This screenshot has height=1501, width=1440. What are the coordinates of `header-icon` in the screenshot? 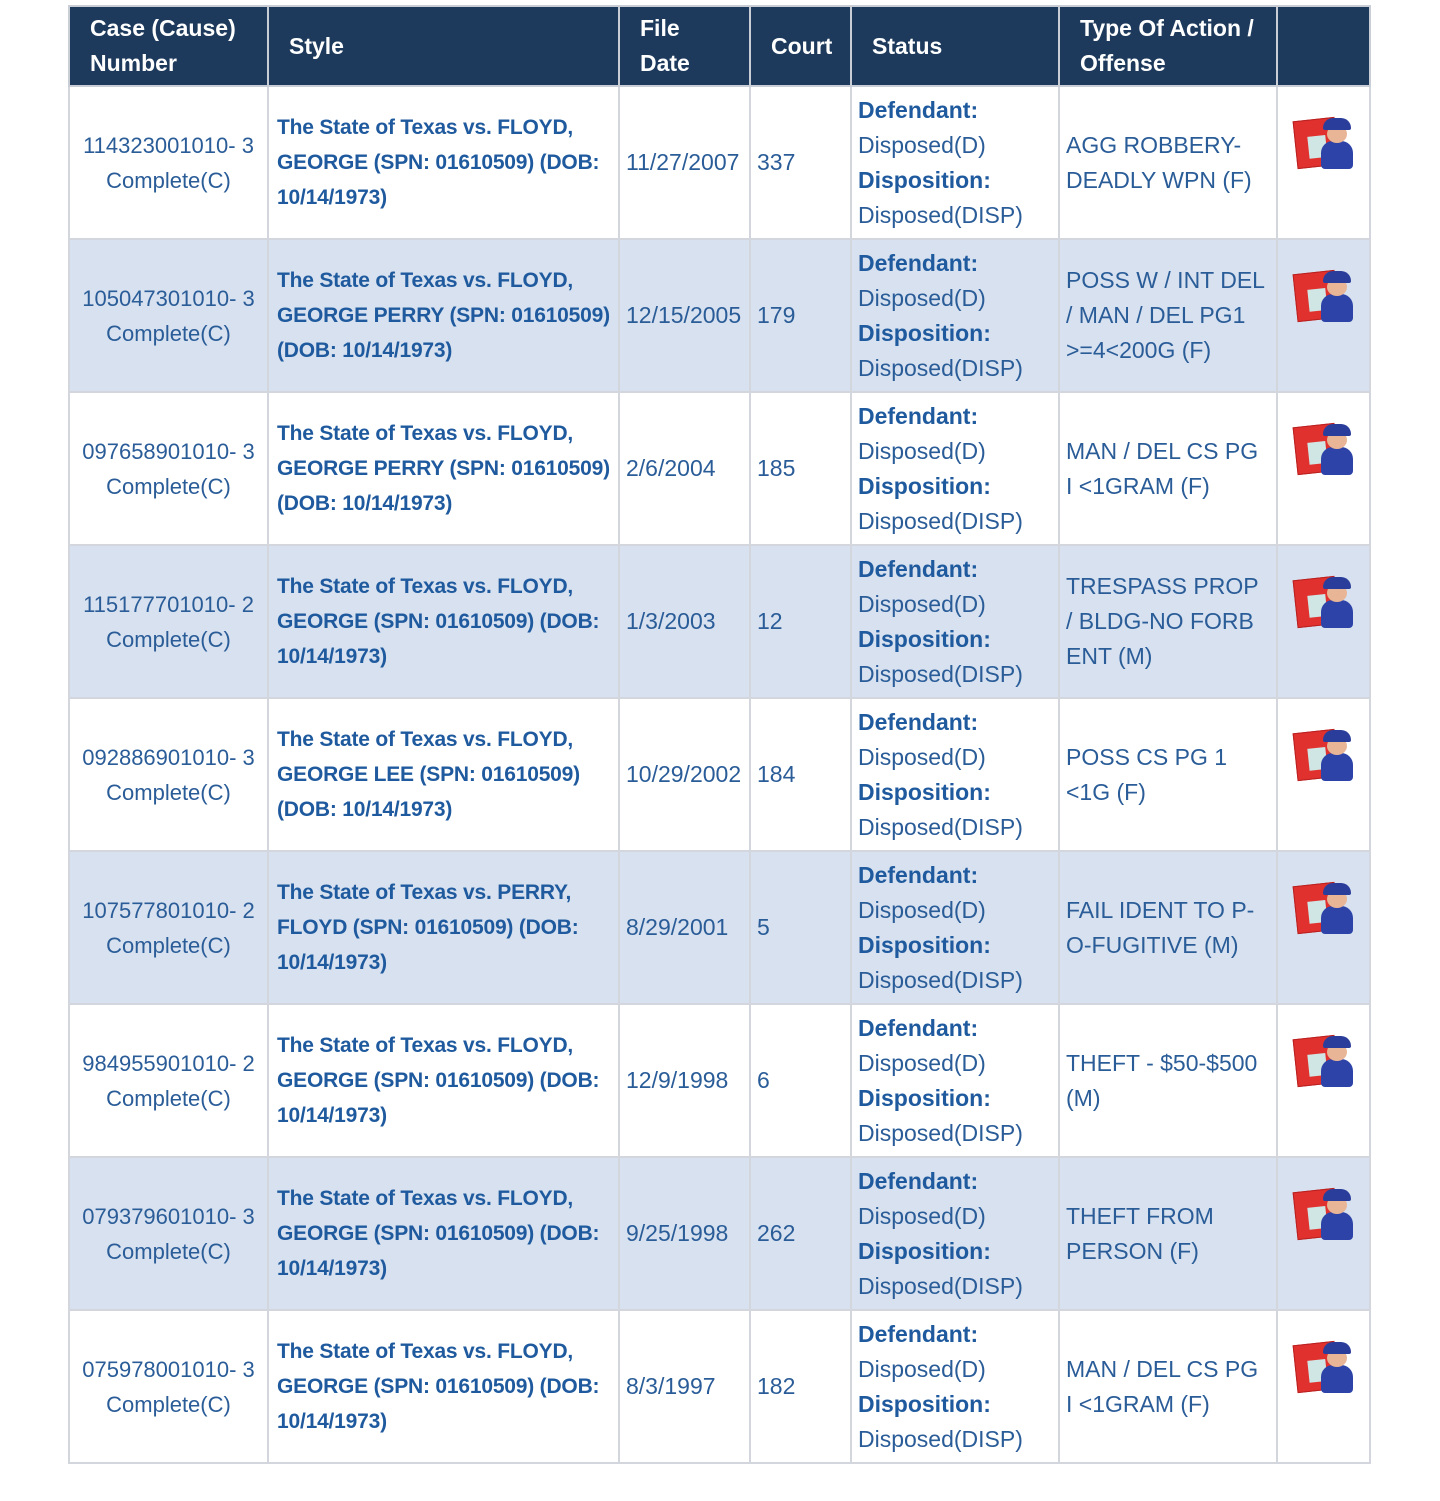 It's located at (1323, 46).